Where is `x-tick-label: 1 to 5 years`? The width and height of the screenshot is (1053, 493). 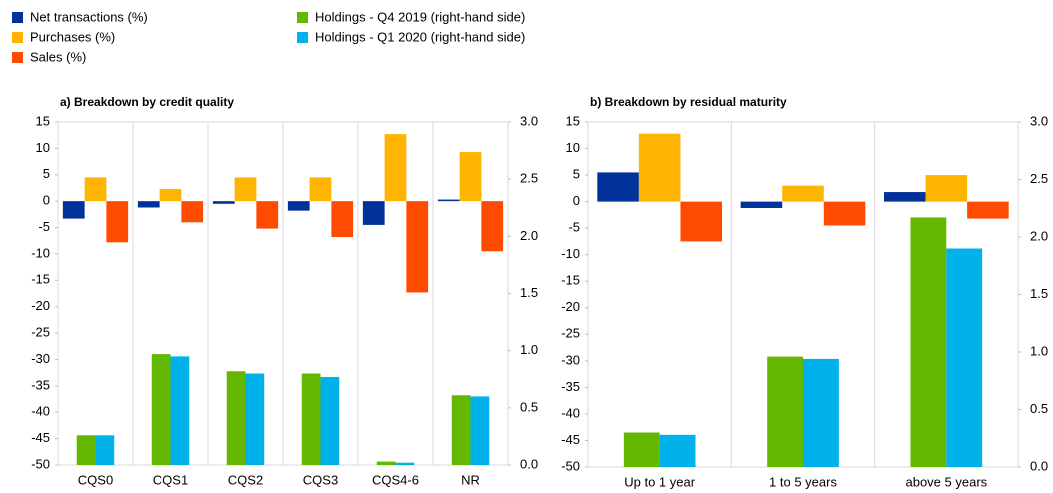 x-tick-label: 1 to 5 years is located at coordinates (803, 481).